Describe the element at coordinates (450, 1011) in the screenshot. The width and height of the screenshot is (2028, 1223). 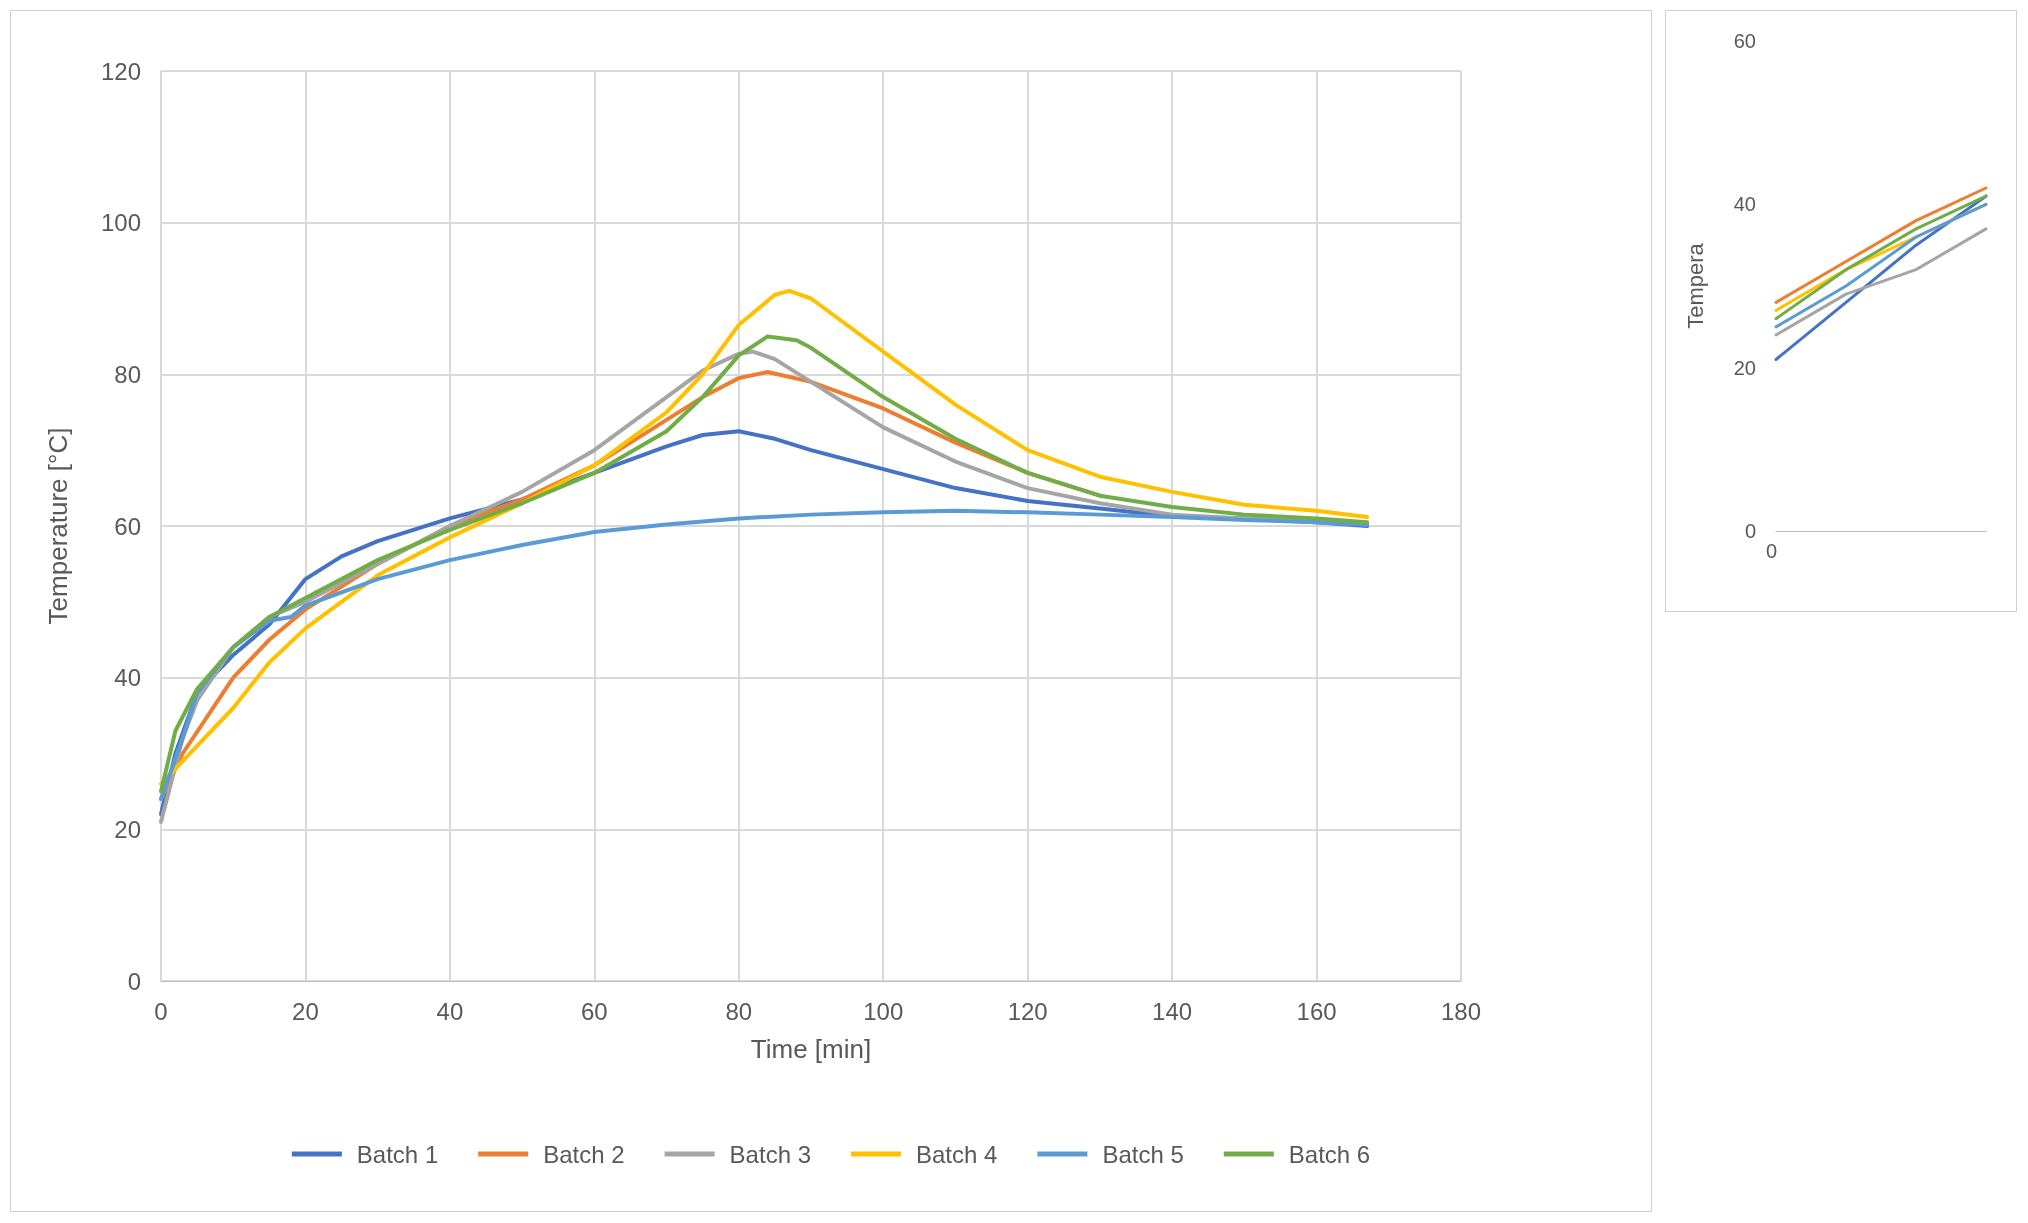
I see `x-tick-label: 40` at that location.